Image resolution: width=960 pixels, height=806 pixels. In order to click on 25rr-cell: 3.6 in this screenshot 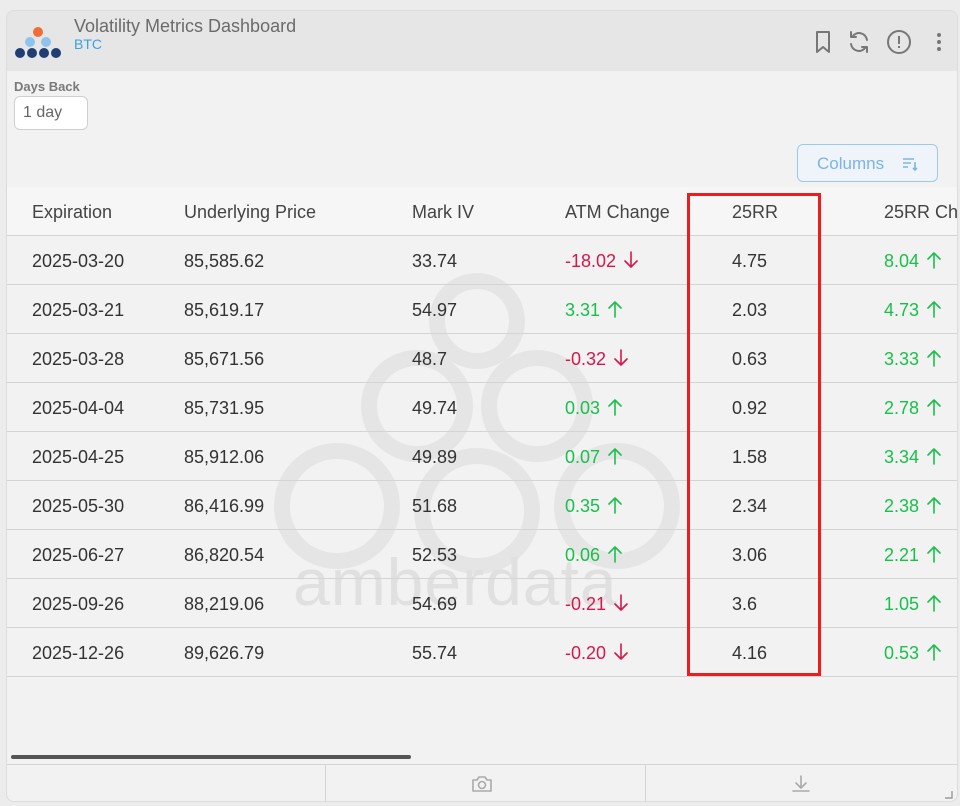, I will do `click(745, 604)`.